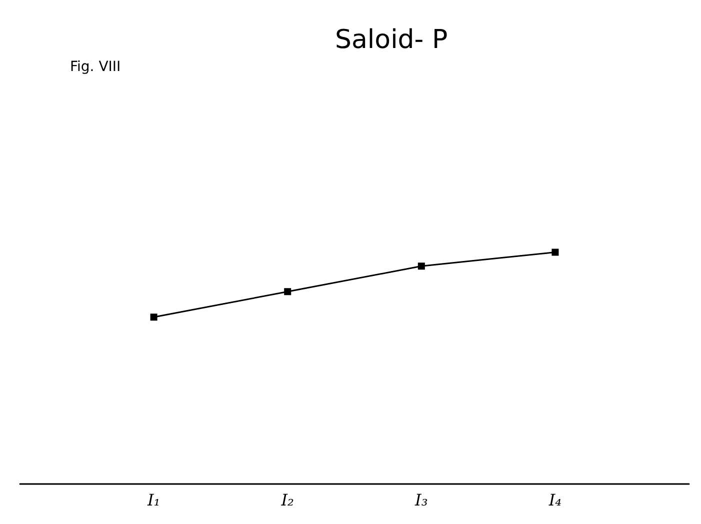 This screenshot has height=524, width=701. Describe the element at coordinates (391, 40) in the screenshot. I see `chart-title: Saloid- P` at that location.